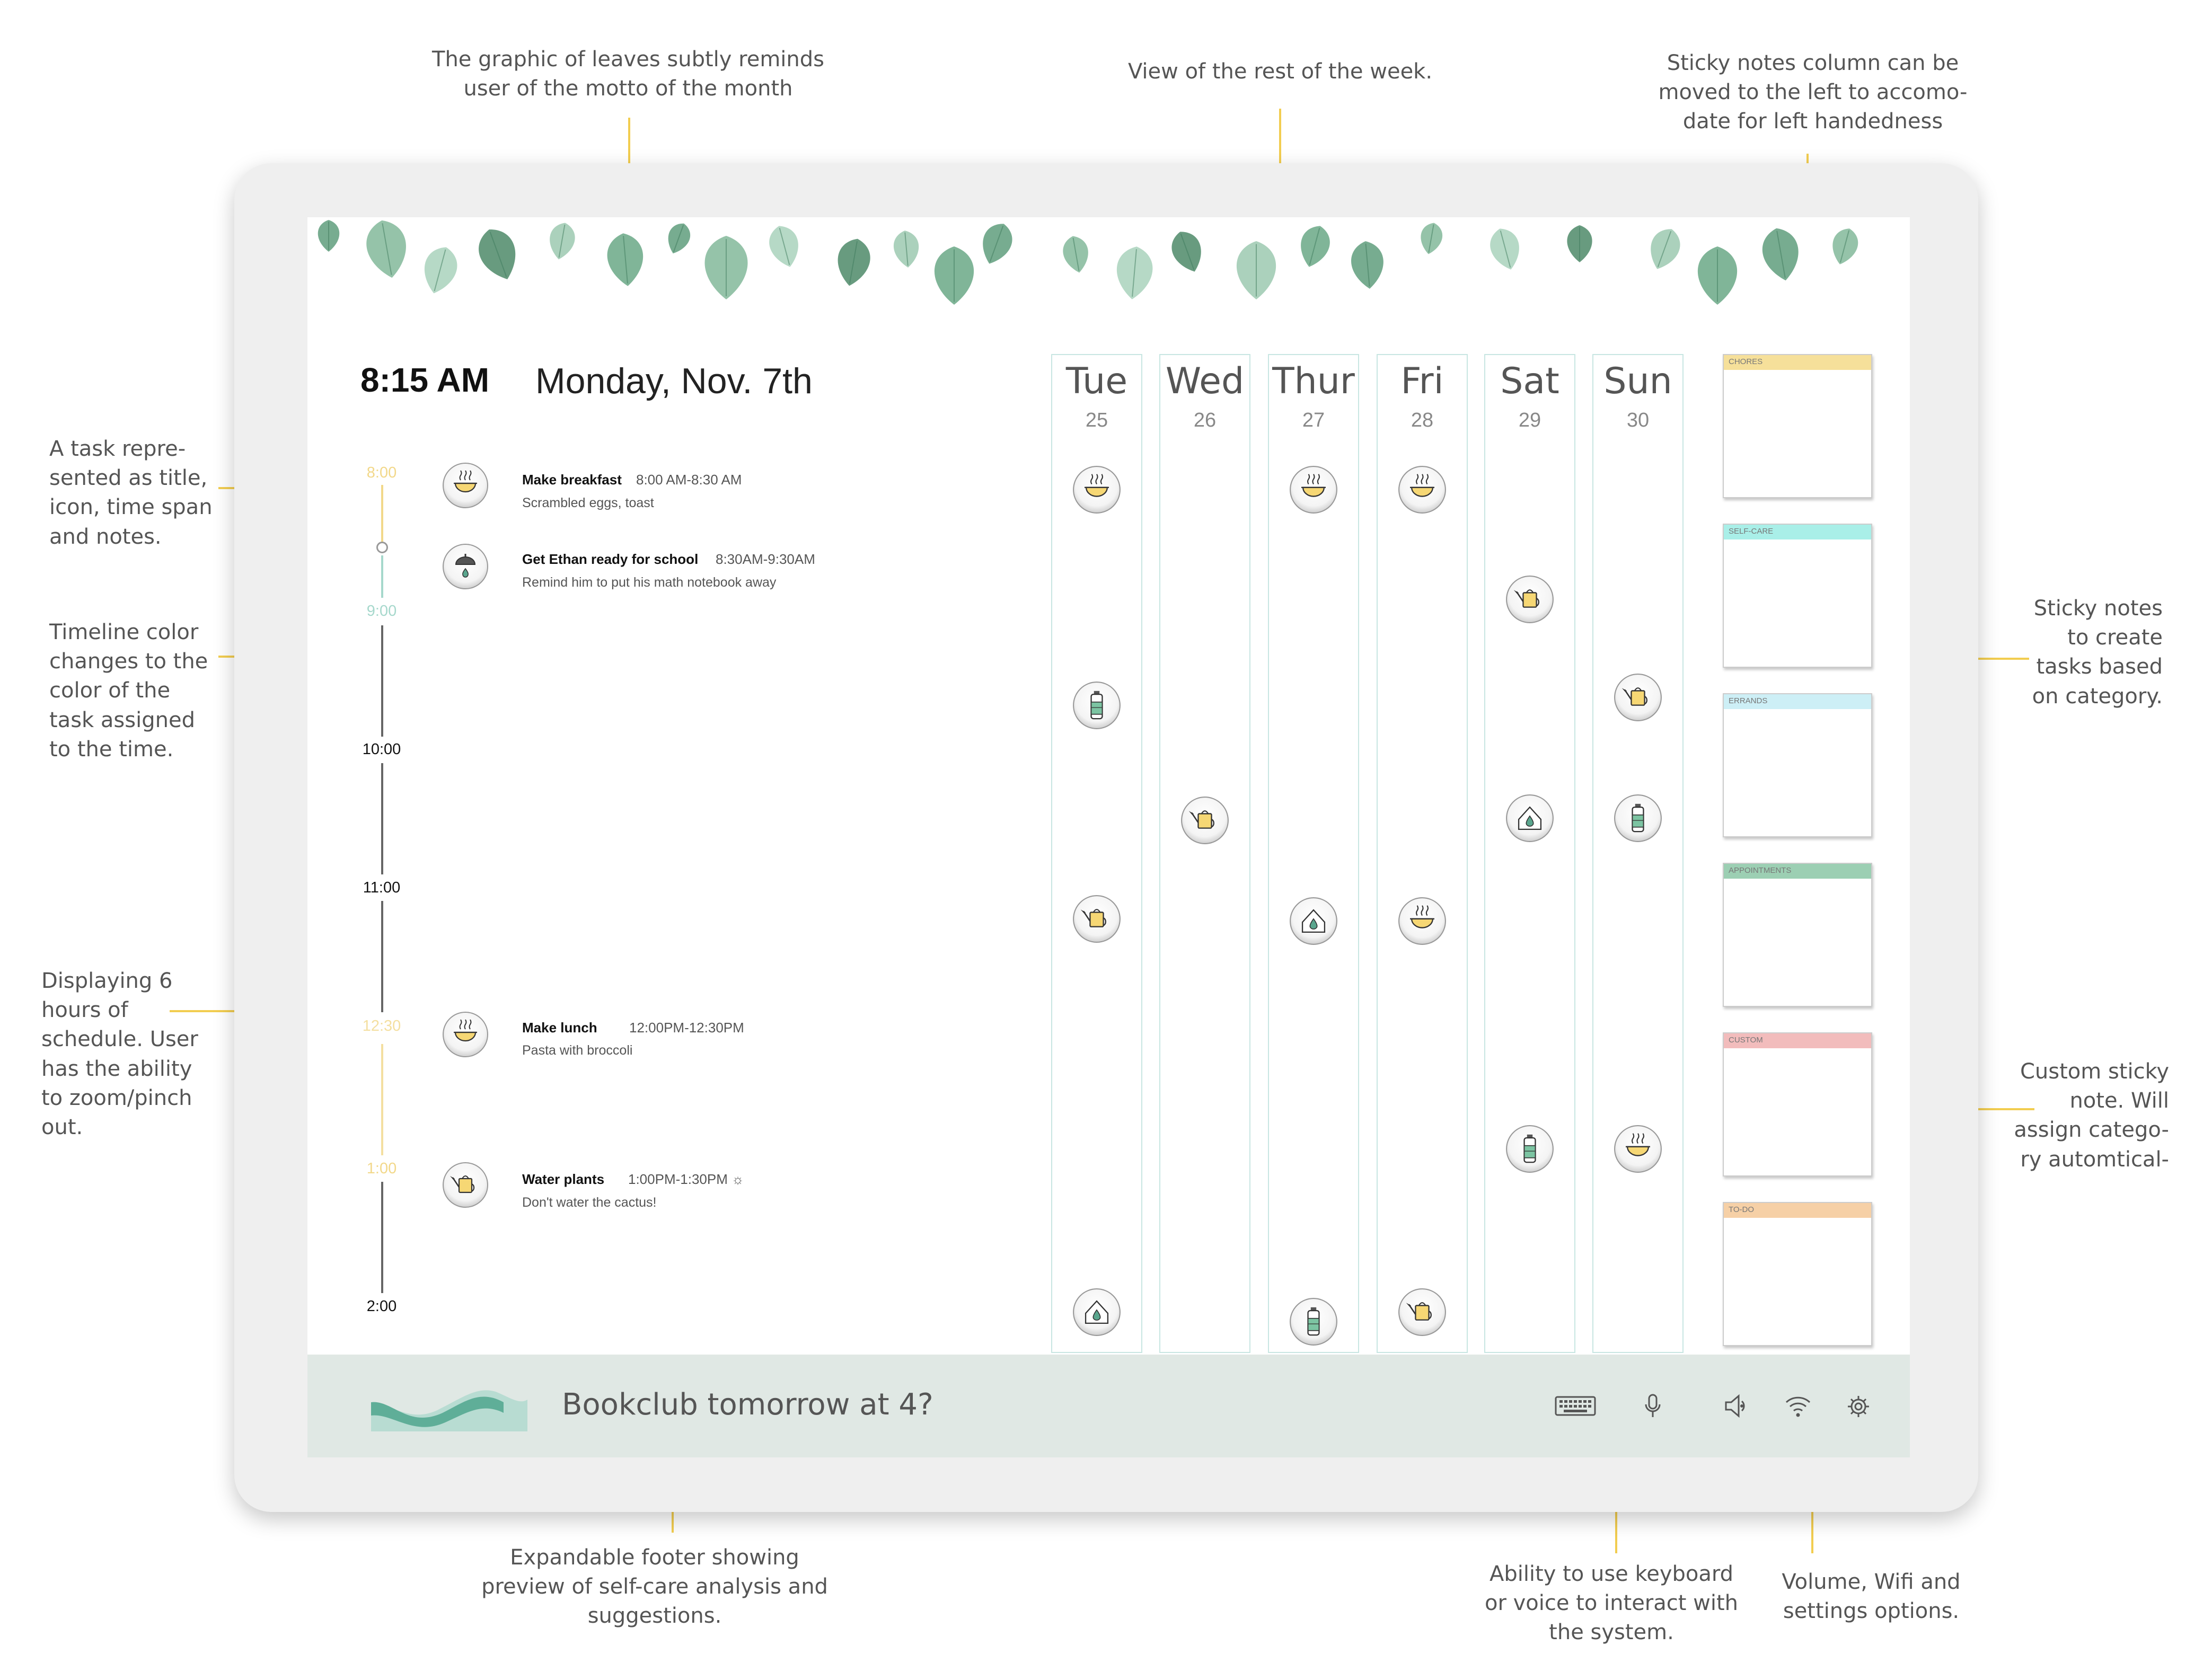 Image resolution: width=2212 pixels, height=1663 pixels. I want to click on week-day-column-sun: Sun 30, so click(1638, 853).